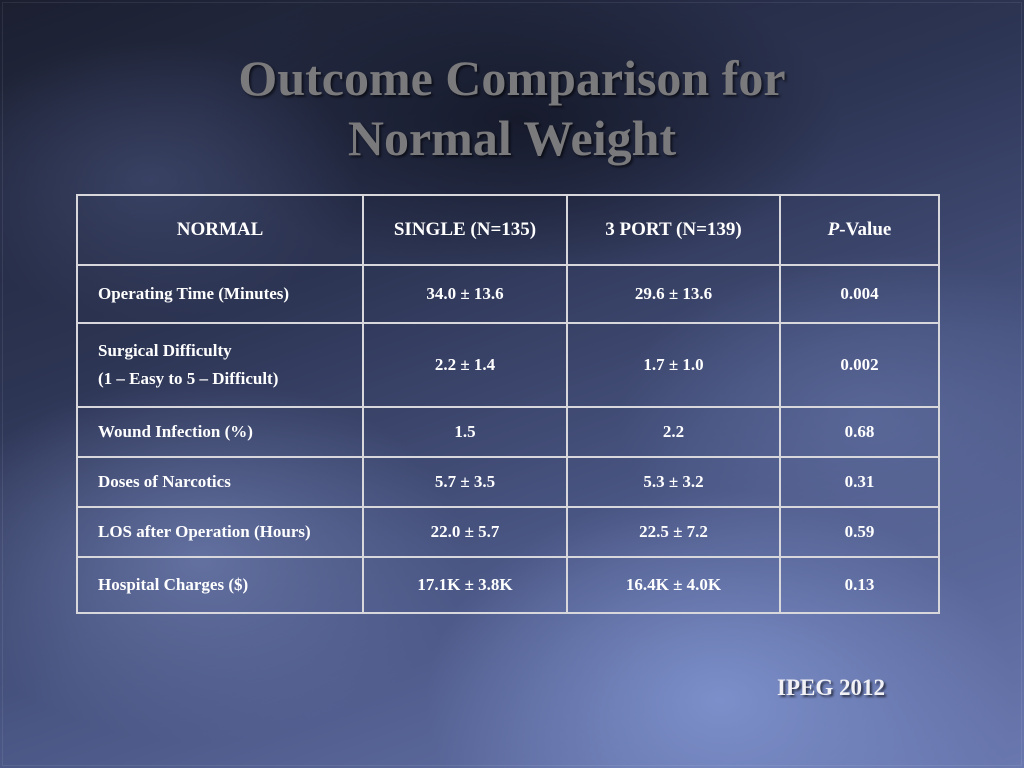  Describe the element at coordinates (465, 432) in the screenshot. I see `cell-single: 1.5` at that location.